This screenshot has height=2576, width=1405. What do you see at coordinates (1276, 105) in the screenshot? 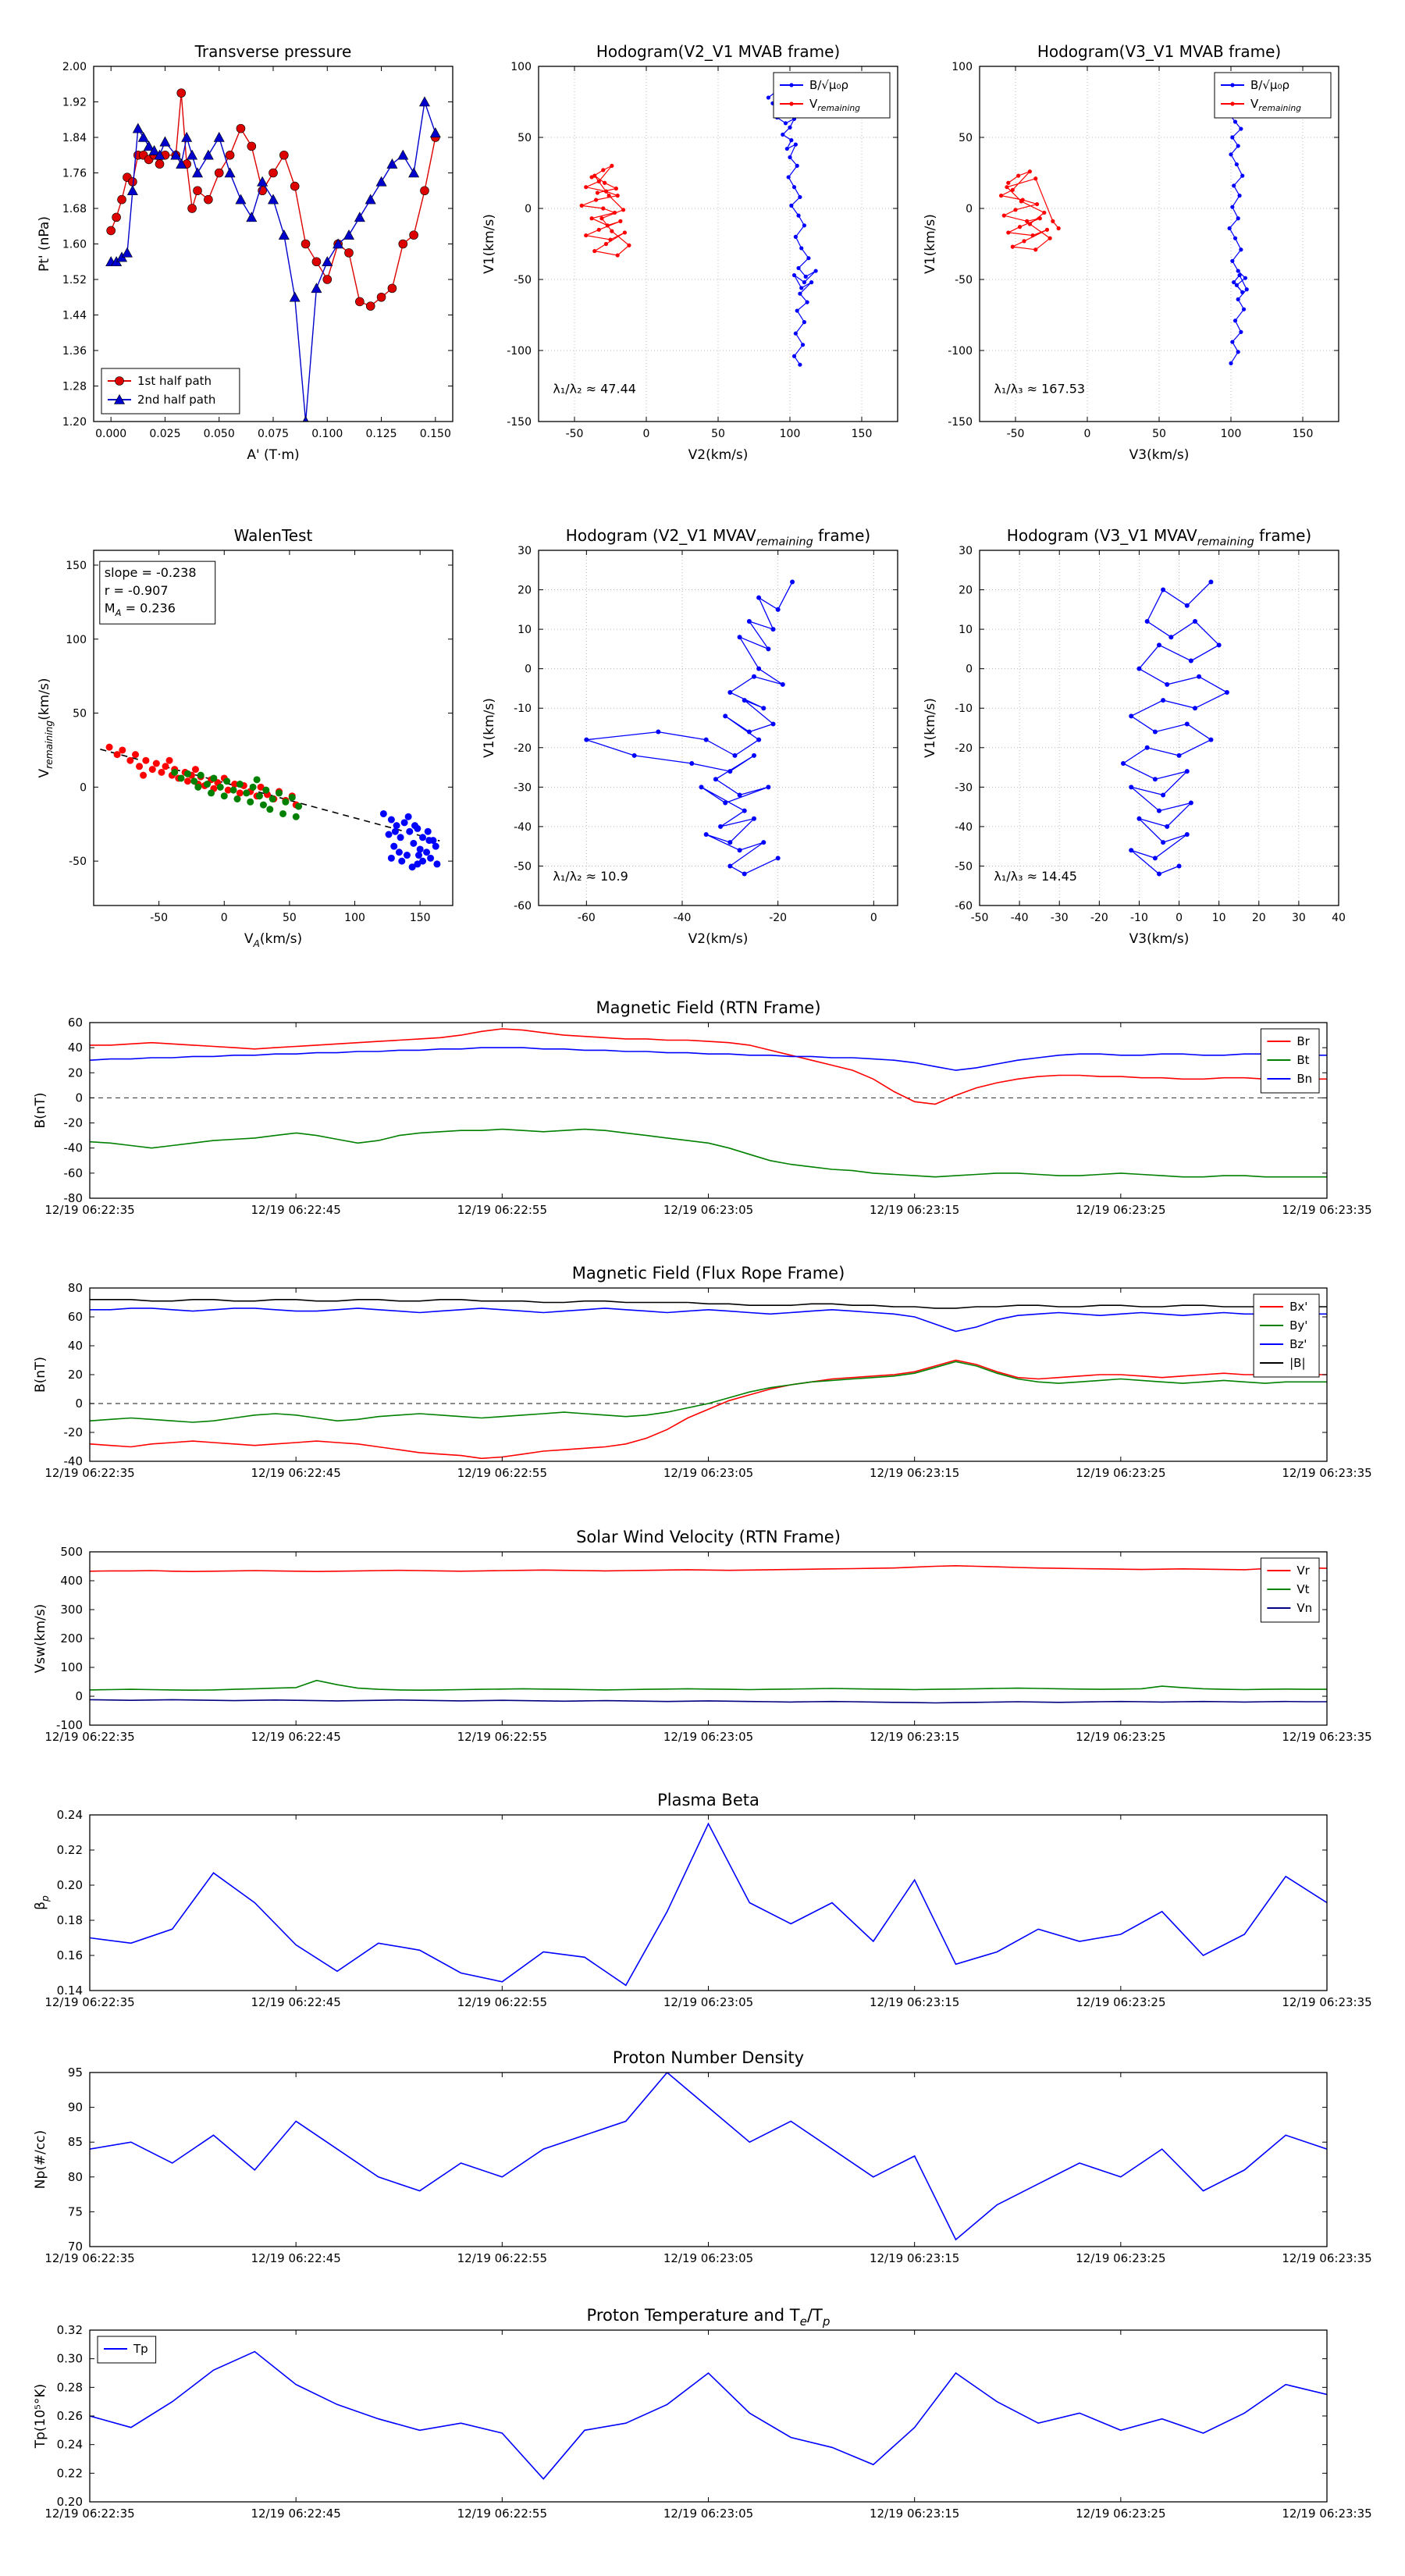
I see `legend-label: Vremaining` at bounding box center [1276, 105].